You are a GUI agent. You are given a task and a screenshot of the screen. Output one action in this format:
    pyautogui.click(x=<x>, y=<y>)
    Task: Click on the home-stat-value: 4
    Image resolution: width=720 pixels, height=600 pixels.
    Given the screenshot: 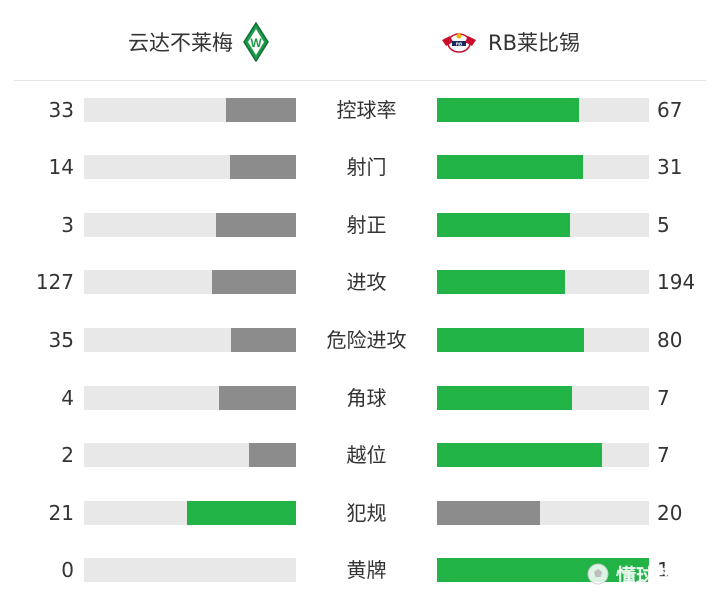 What is the action you would take?
    pyautogui.click(x=67, y=398)
    